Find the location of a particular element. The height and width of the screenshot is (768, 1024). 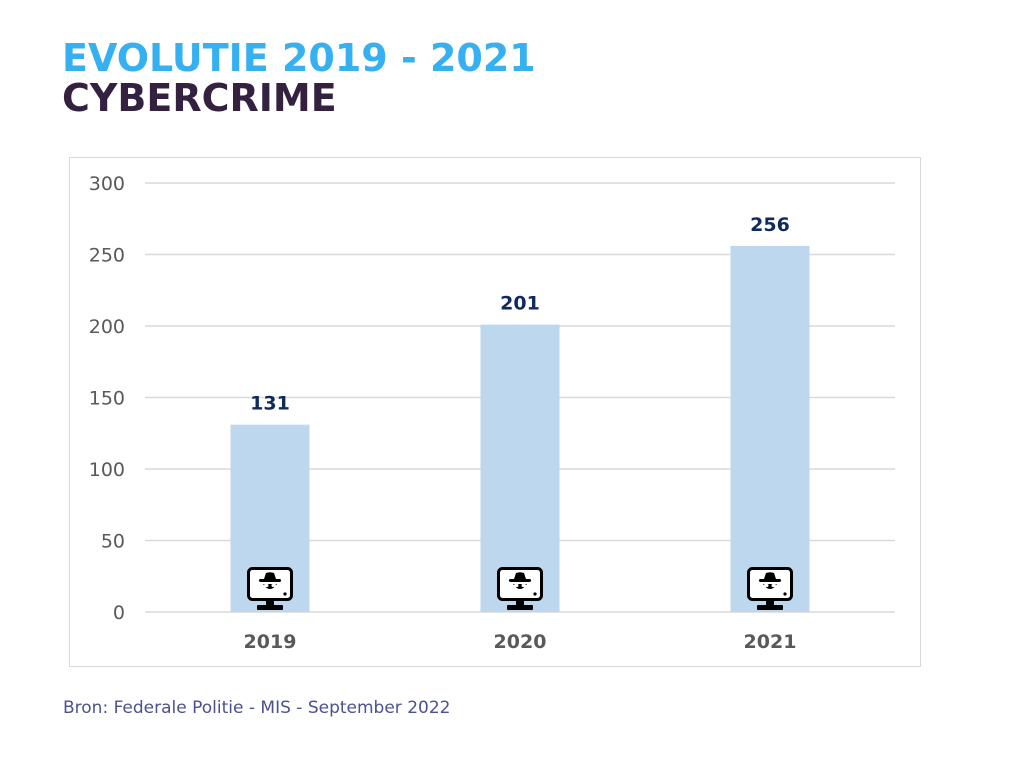

bar-2021 is located at coordinates (770, 429).